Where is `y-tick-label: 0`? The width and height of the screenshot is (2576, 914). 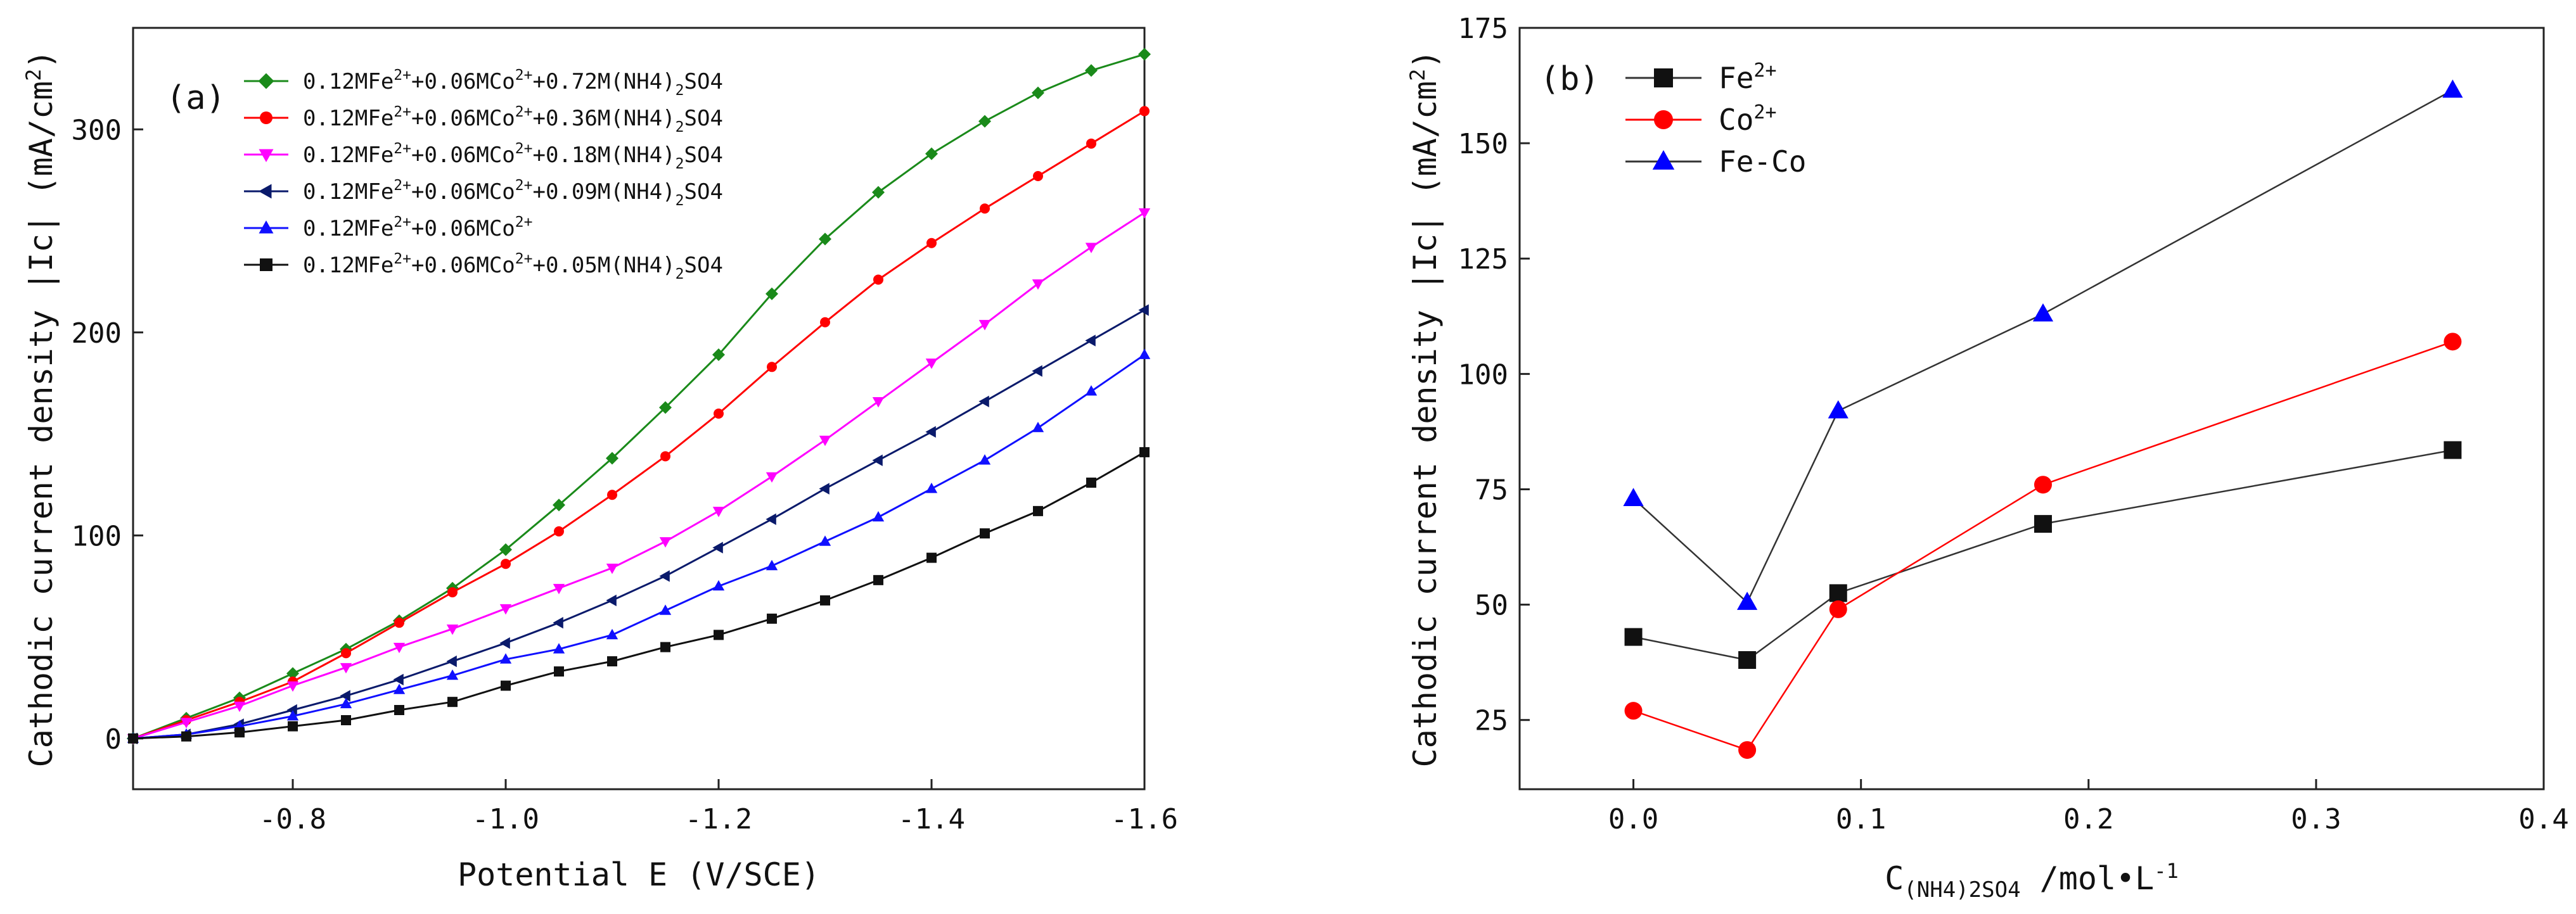 y-tick-label: 0 is located at coordinates (113, 739).